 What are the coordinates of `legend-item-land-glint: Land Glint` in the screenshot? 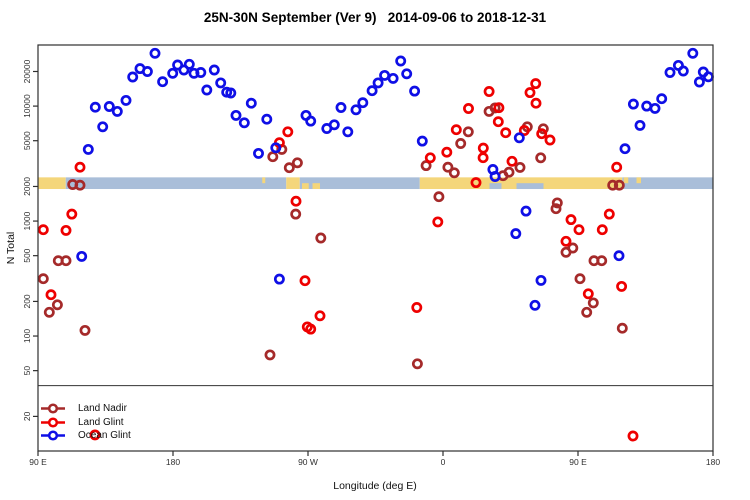 It's located at (85, 423).